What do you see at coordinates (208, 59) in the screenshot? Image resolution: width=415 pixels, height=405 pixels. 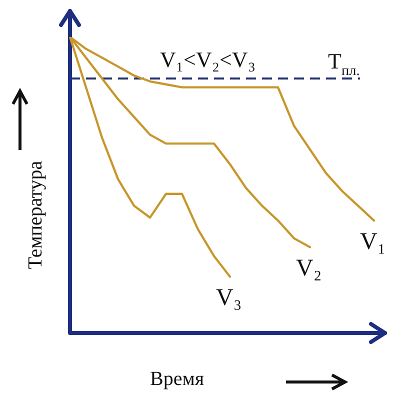 I see `annotation: V₁<V₂<V₃` at bounding box center [208, 59].